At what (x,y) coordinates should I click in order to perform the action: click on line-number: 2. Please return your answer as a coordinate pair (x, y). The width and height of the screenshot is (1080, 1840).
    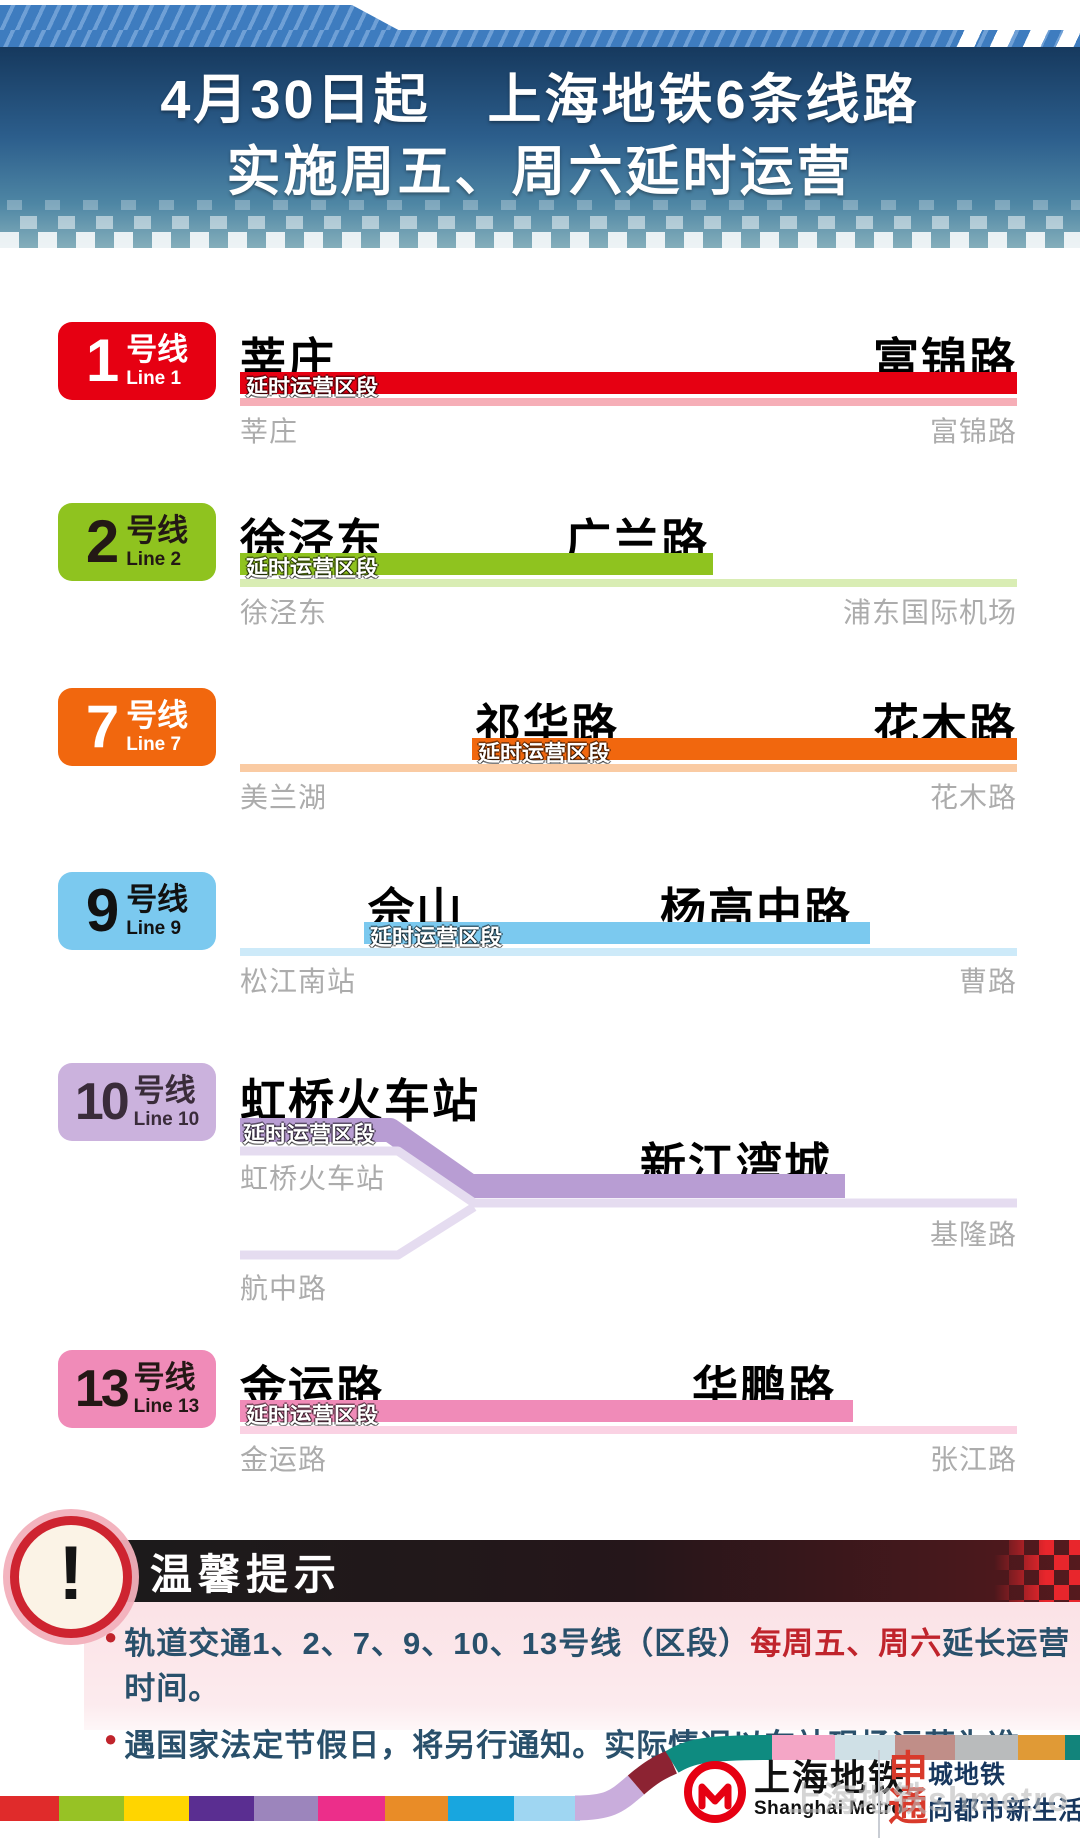
    Looking at the image, I should click on (102, 541).